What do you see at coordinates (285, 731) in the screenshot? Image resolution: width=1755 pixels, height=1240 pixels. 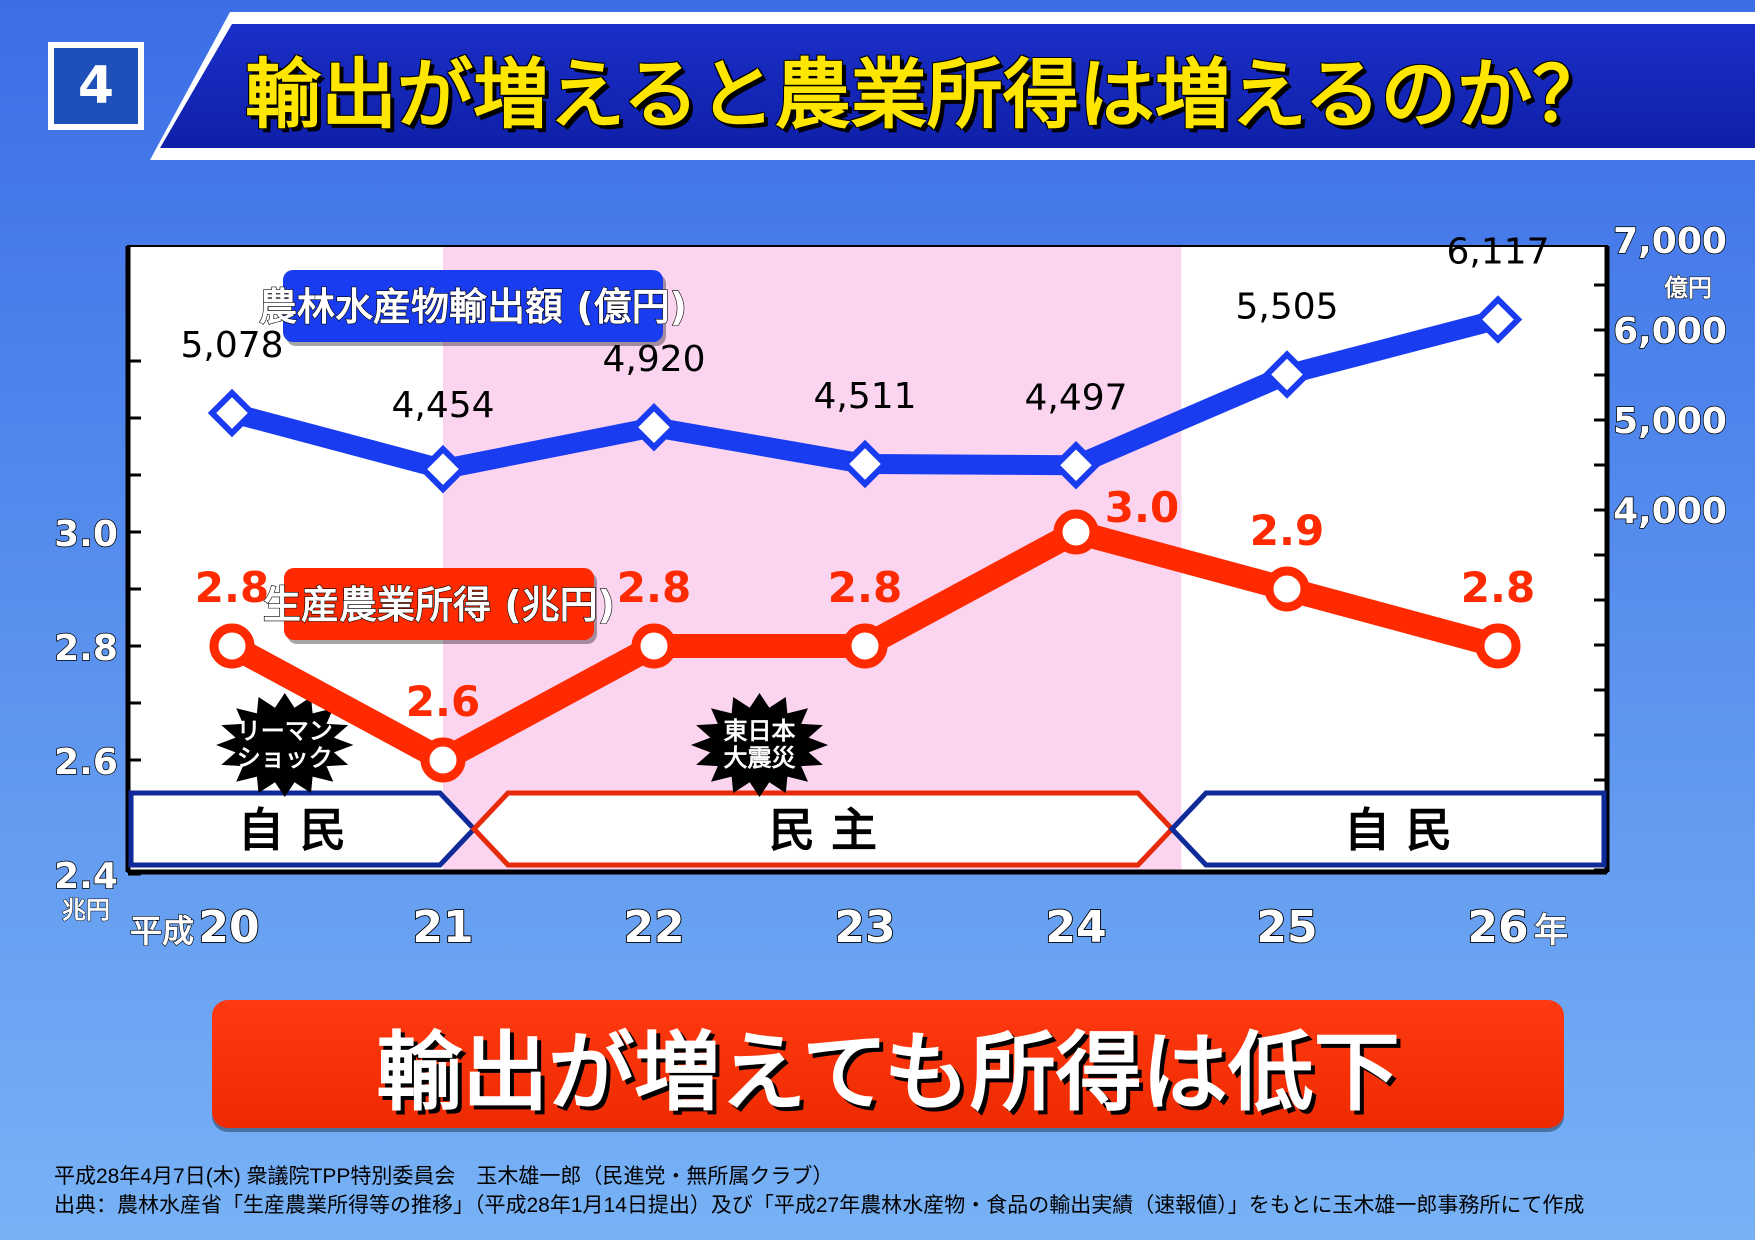 I see `annotation-text: リーマン` at bounding box center [285, 731].